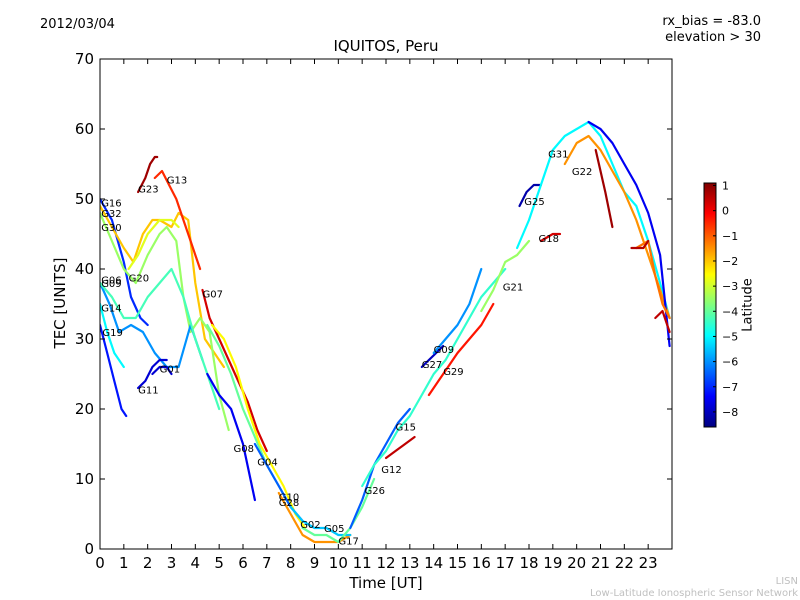 Image resolution: width=800 pixels, height=600 pixels. I want to click on satellite-label: G13, so click(177, 180).